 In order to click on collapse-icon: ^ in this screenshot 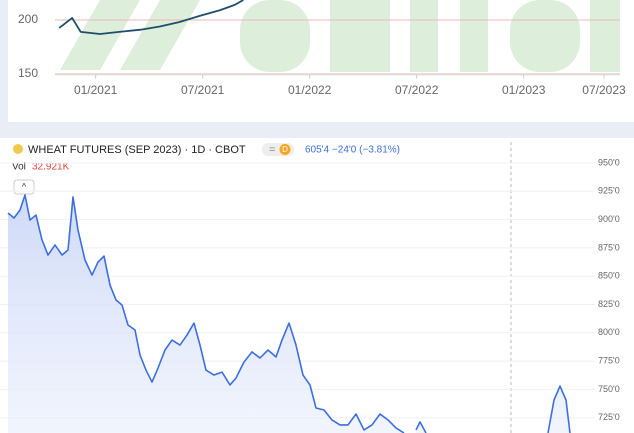, I will do `click(24, 186)`.